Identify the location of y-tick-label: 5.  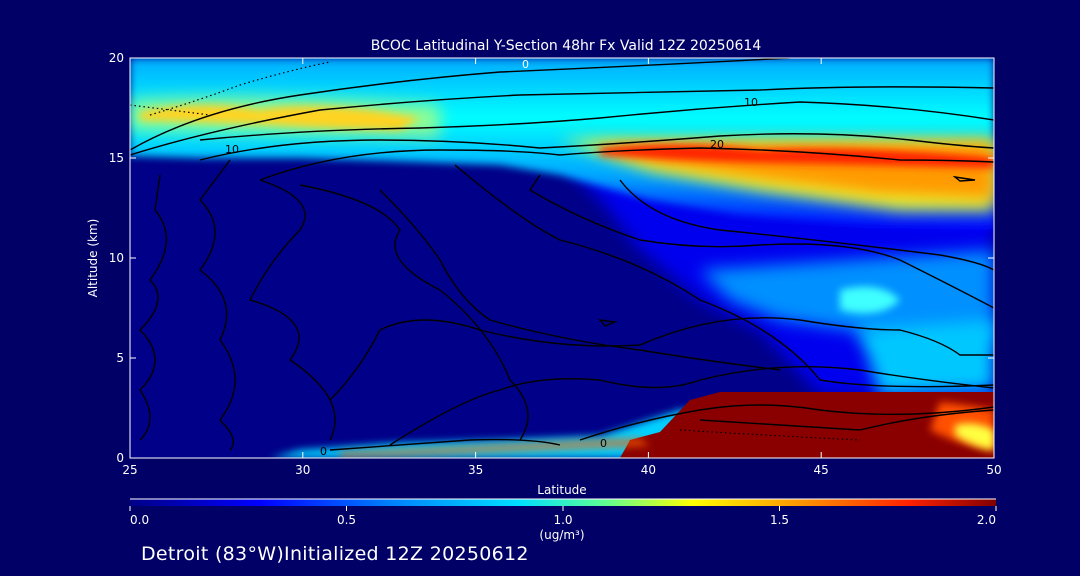
(120, 358).